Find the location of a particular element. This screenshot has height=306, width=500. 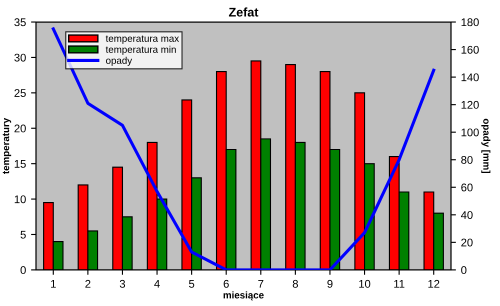

x-tick-label: 2 is located at coordinates (87, 284).